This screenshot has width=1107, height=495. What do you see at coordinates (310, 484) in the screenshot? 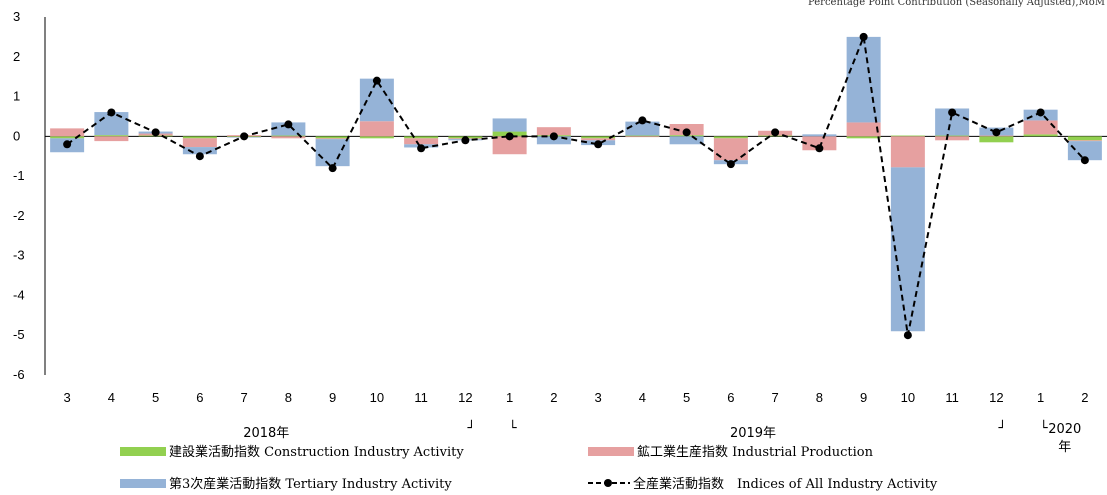
I see `legend-label: 第3次産業活動指数 Tertiary Industry Activity` at bounding box center [310, 484].